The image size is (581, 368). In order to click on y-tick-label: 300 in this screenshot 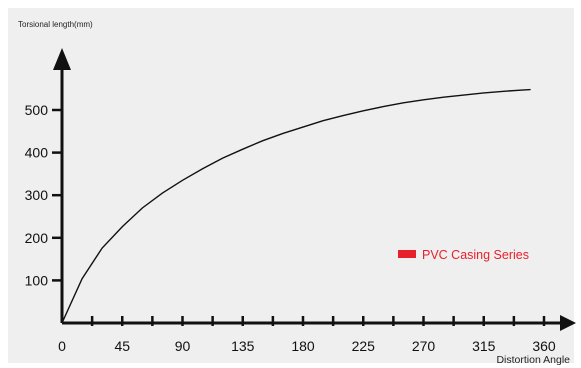, I will do `click(37, 195)`.